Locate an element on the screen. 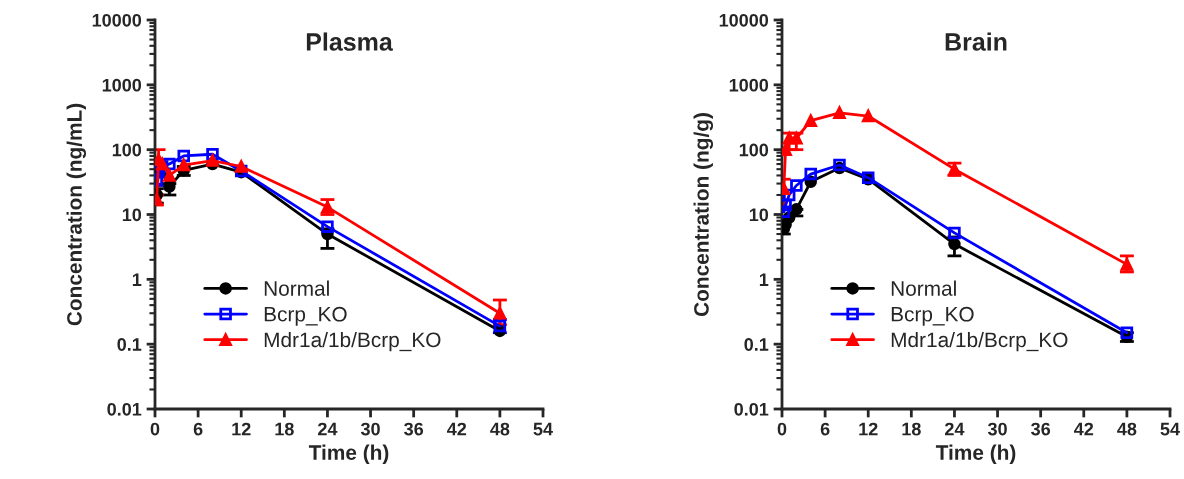  chart-title: Plasma is located at coordinates (349, 41).